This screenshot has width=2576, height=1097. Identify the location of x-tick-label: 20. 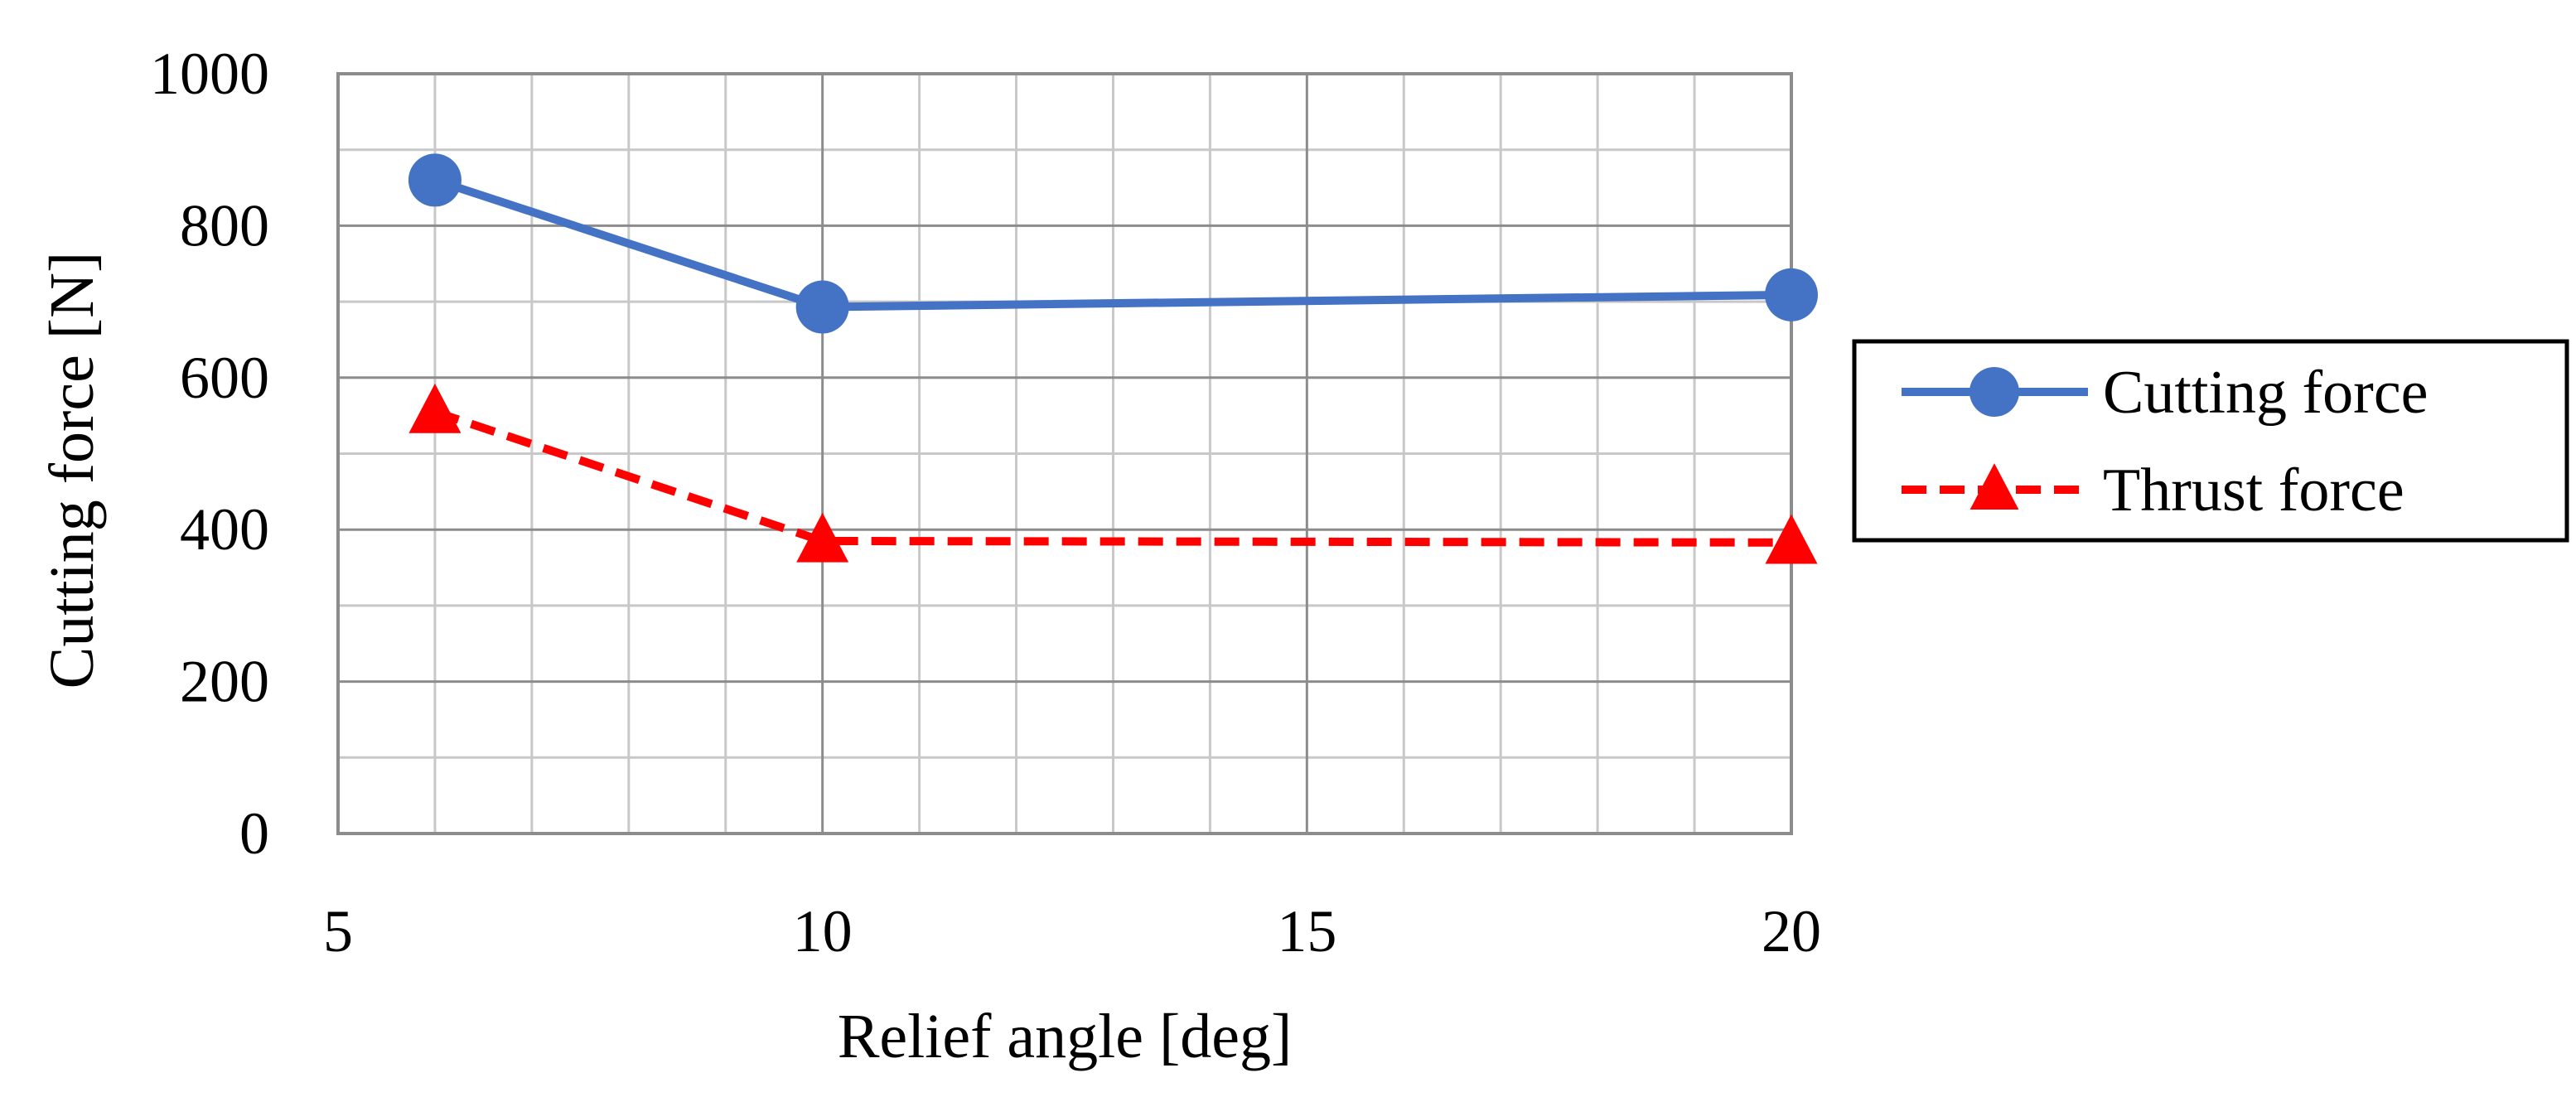
(1792, 931).